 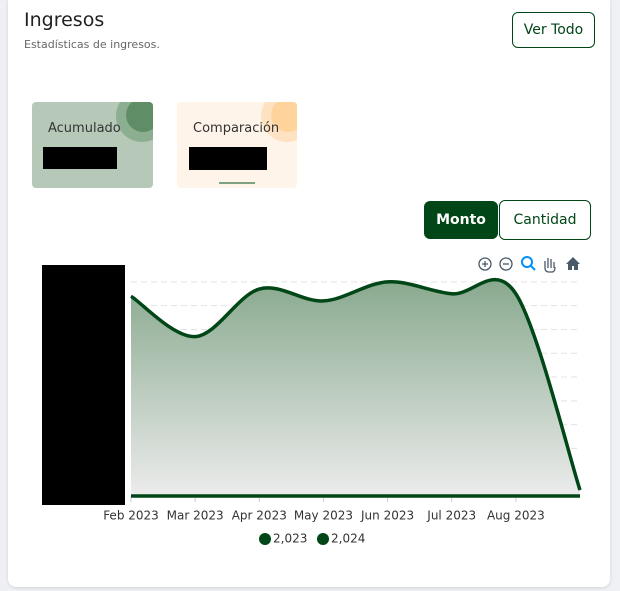 I want to click on home-icon, so click(x=573, y=263).